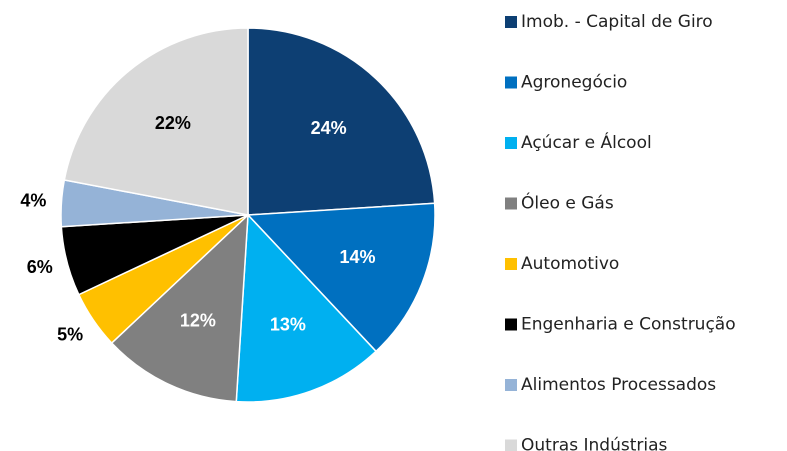  I want to click on data-label: 22%, so click(173, 123).